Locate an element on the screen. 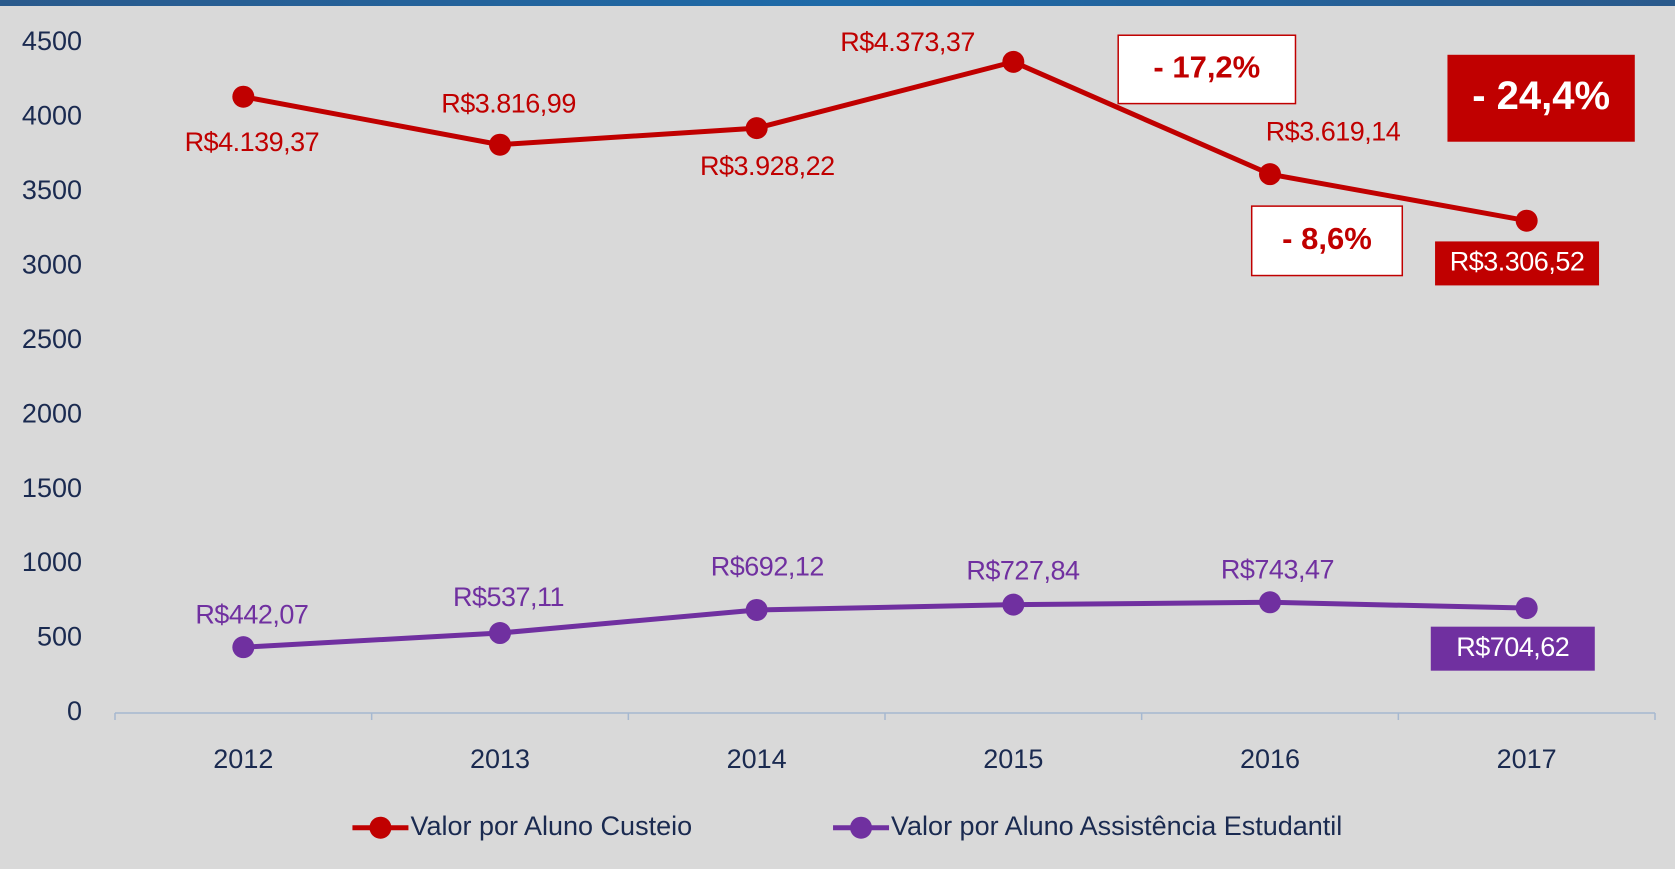  y-tick-label: 1000 is located at coordinates (52, 562).